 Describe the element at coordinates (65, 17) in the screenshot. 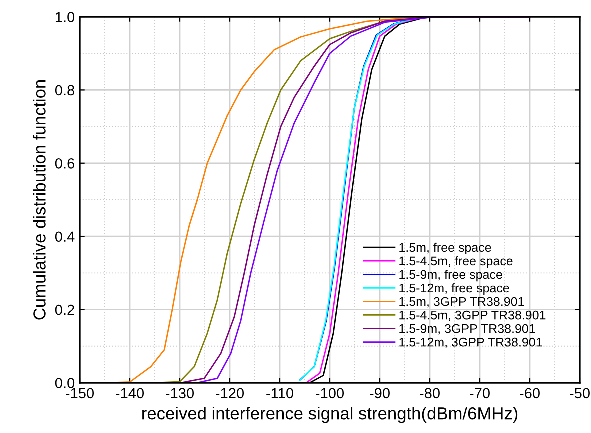

I see `y-tick-label: 1.0` at that location.